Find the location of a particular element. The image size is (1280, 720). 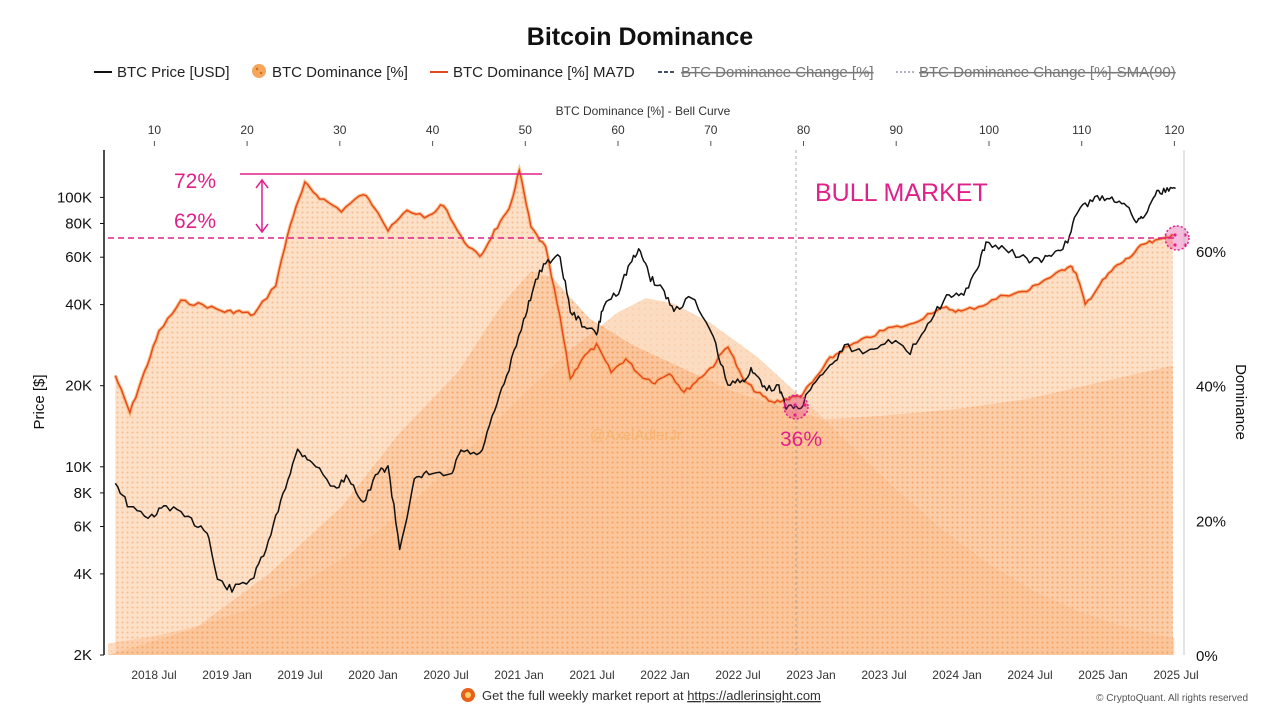

top-tick-label: 110 is located at coordinates (1081, 130).